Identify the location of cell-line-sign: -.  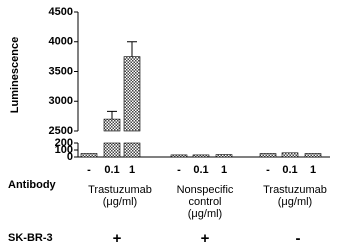
(298, 238).